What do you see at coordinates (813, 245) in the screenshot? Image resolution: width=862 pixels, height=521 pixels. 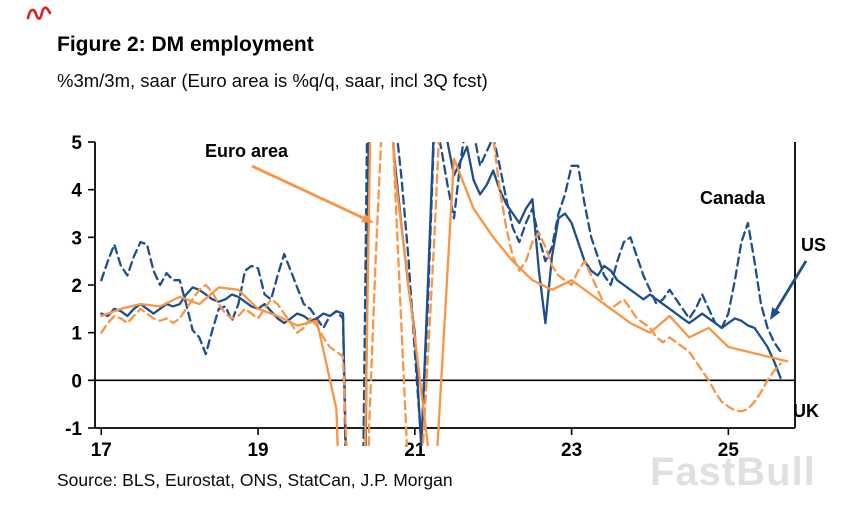 I see `annotation-label-us: US` at bounding box center [813, 245].